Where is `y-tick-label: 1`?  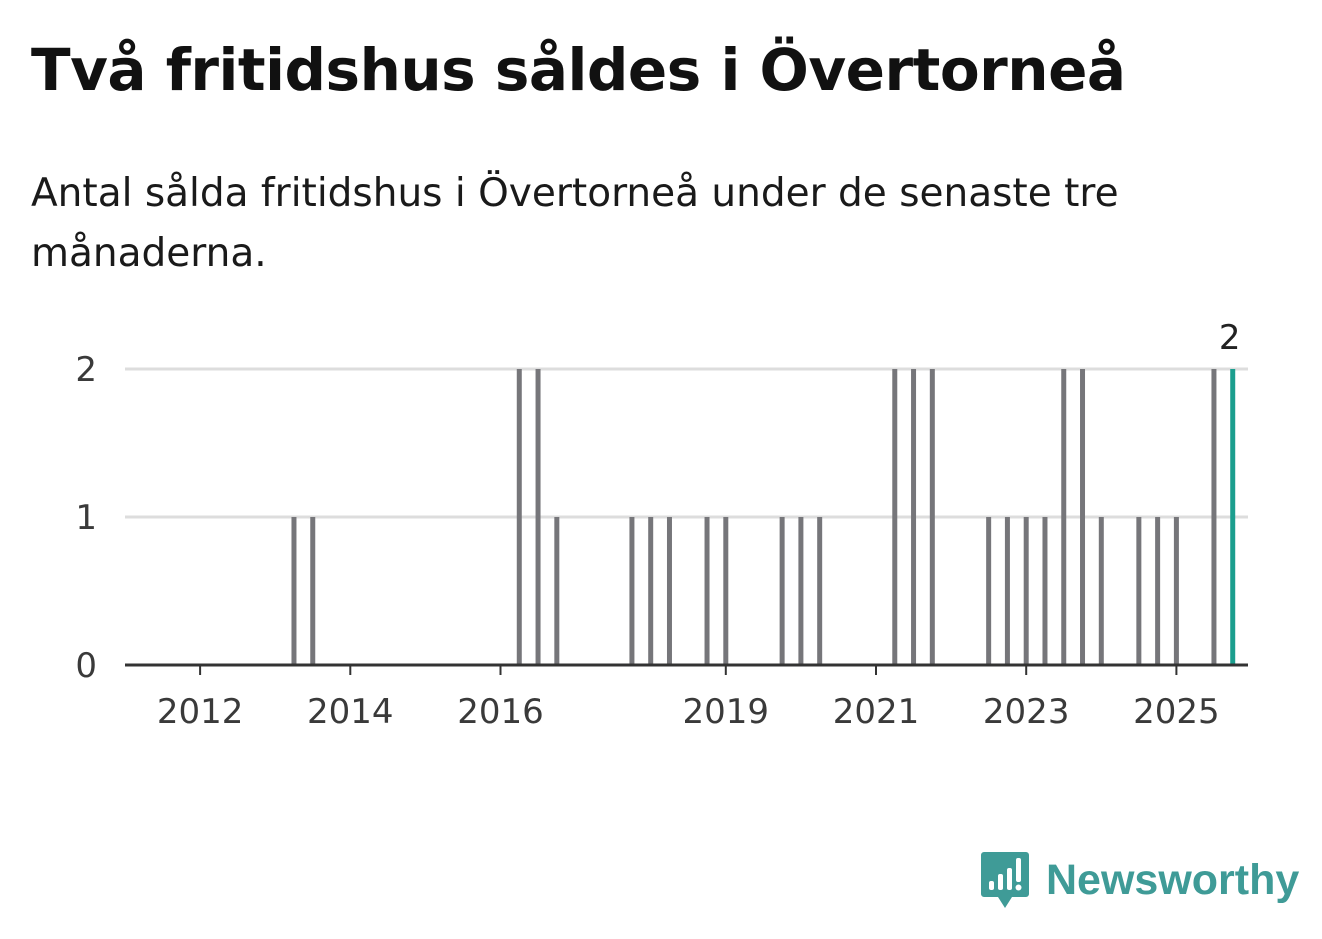 y-tick-label: 1 is located at coordinates (86, 518).